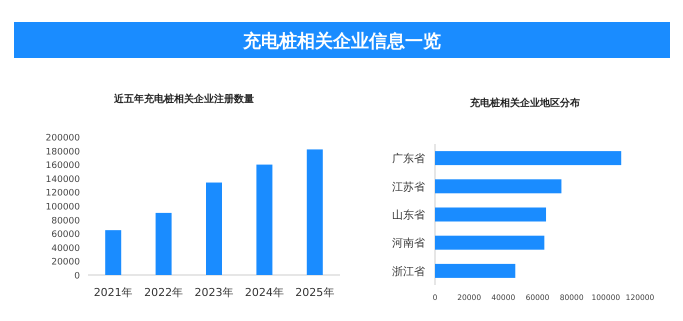  What do you see at coordinates (408, 243) in the screenshot?
I see `y-tick-label: 河南省` at bounding box center [408, 243].